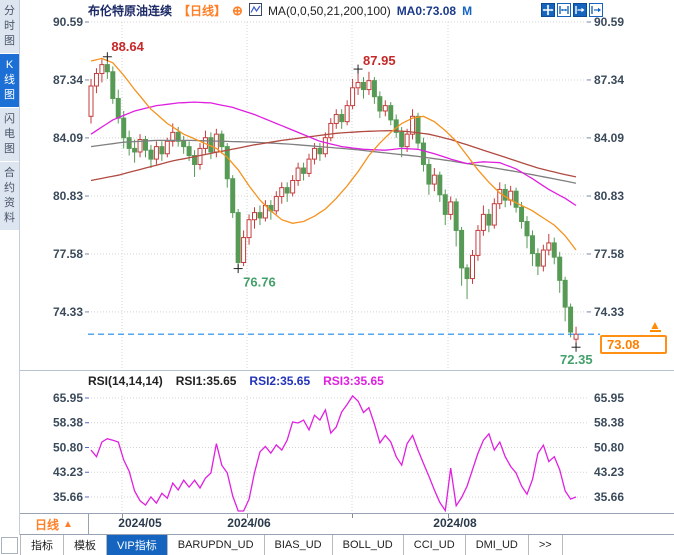 Image resolution: width=674 pixels, height=555 pixels. I want to click on period-label: 日线, so click(47, 524).